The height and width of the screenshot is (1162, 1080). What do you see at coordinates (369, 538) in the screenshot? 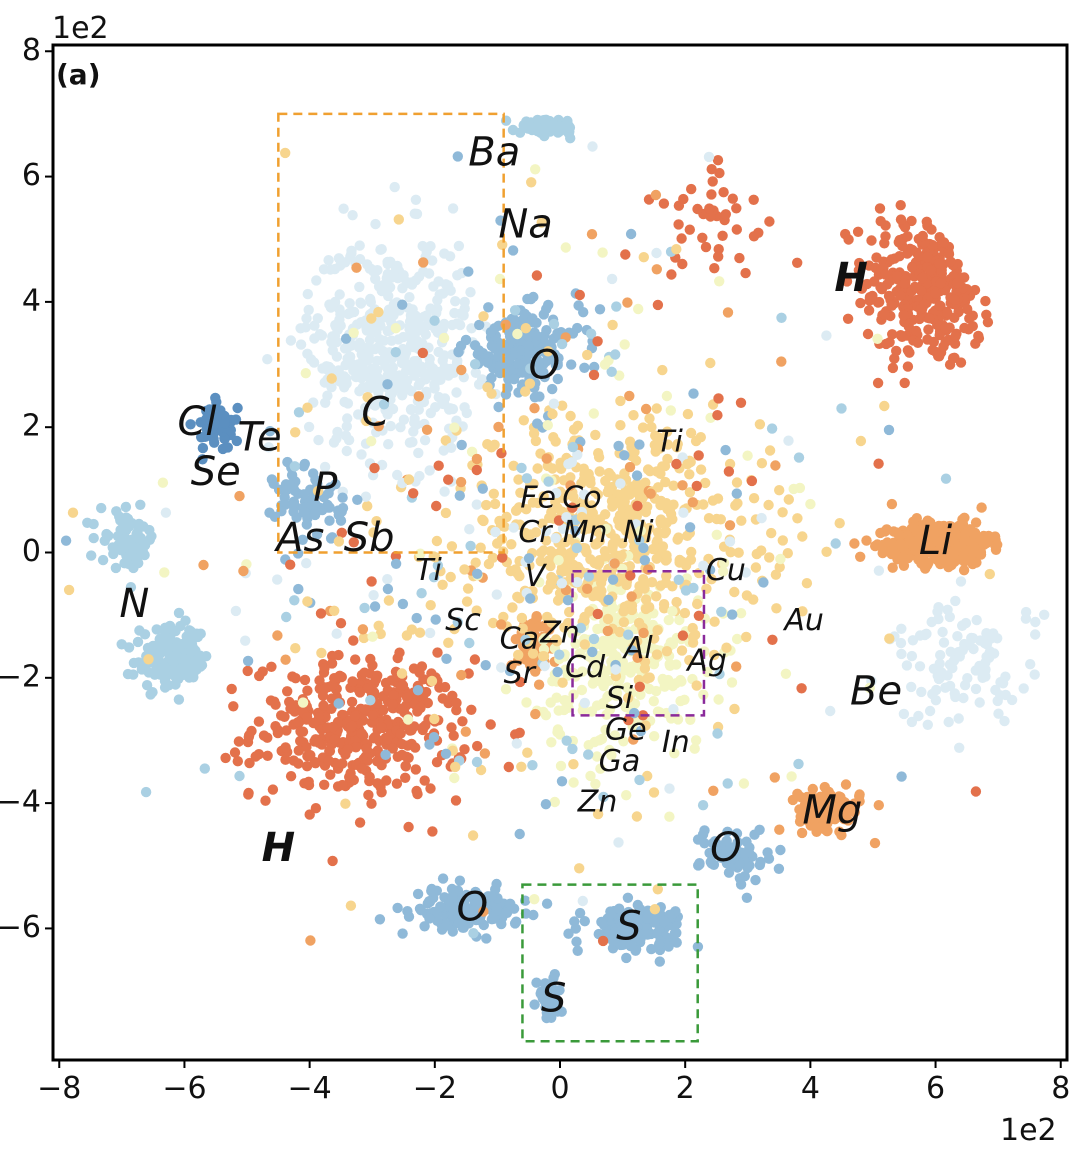
I see `element-label-sb: Sb` at bounding box center [369, 538].